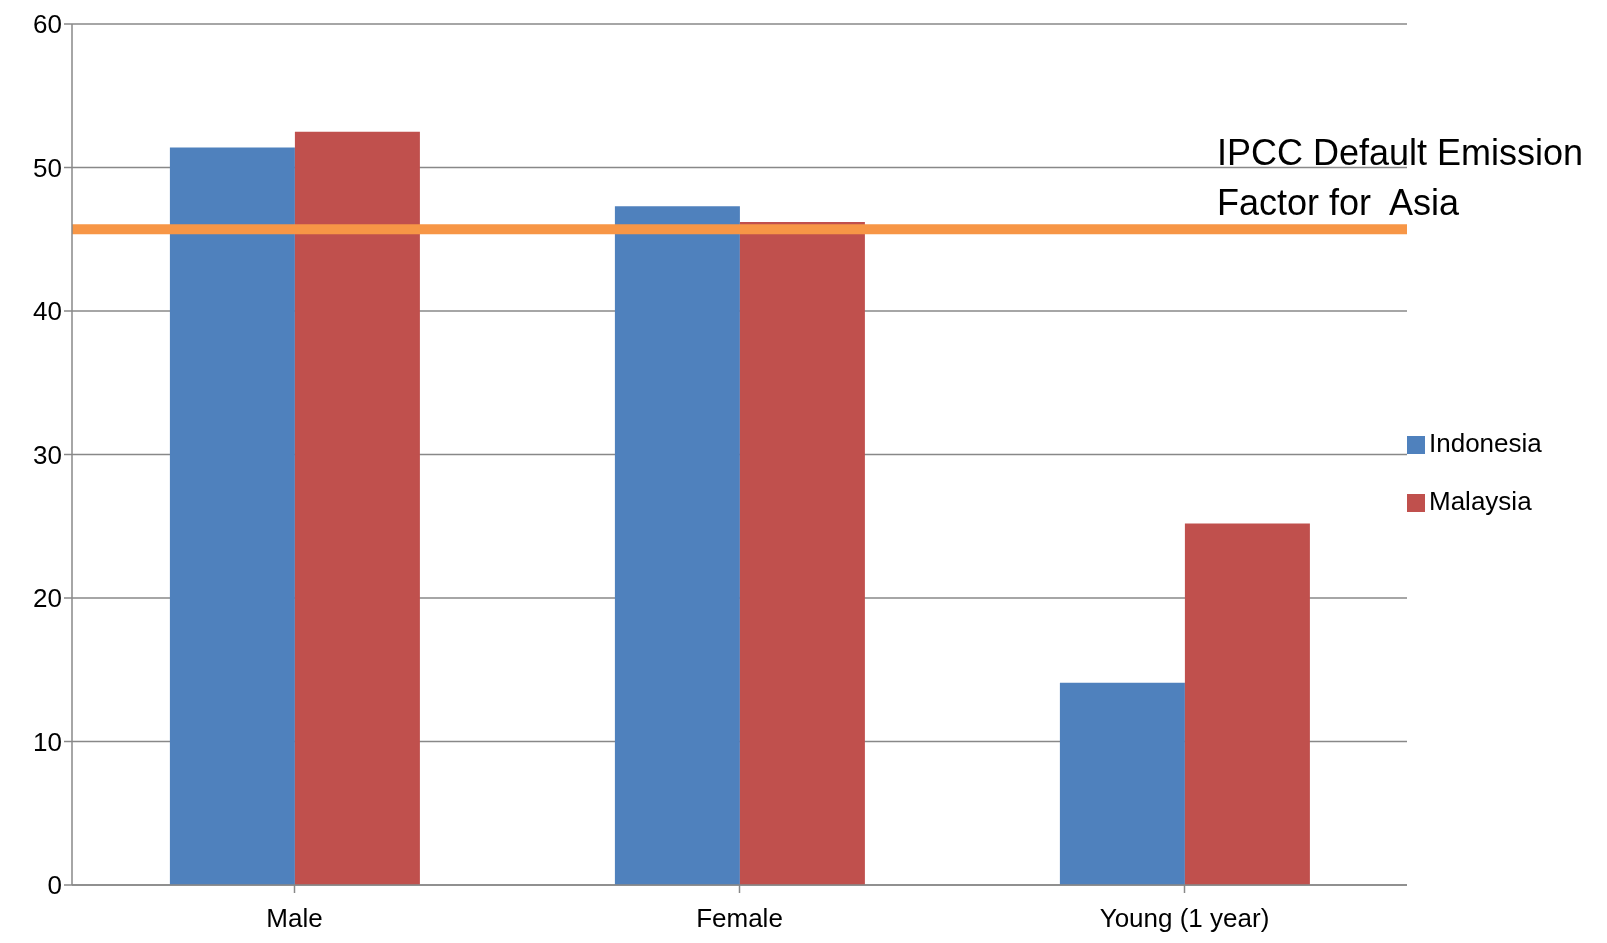 This screenshot has height=943, width=1607. Describe the element at coordinates (1184, 918) in the screenshot. I see `x-tick-label: Young (1 year)` at that location.